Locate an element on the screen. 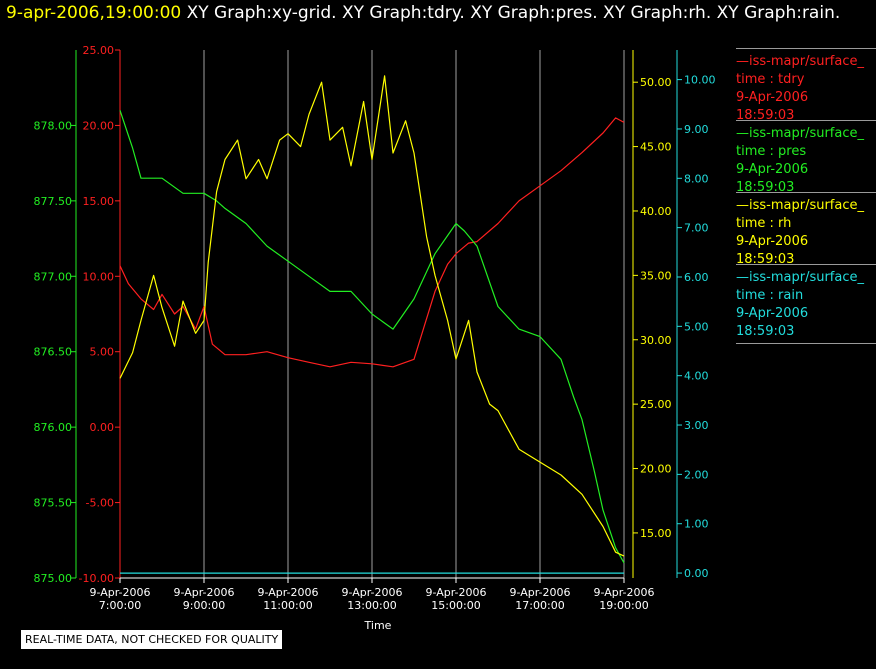  rain-tick-label: 3.00 is located at coordinates (696, 425).